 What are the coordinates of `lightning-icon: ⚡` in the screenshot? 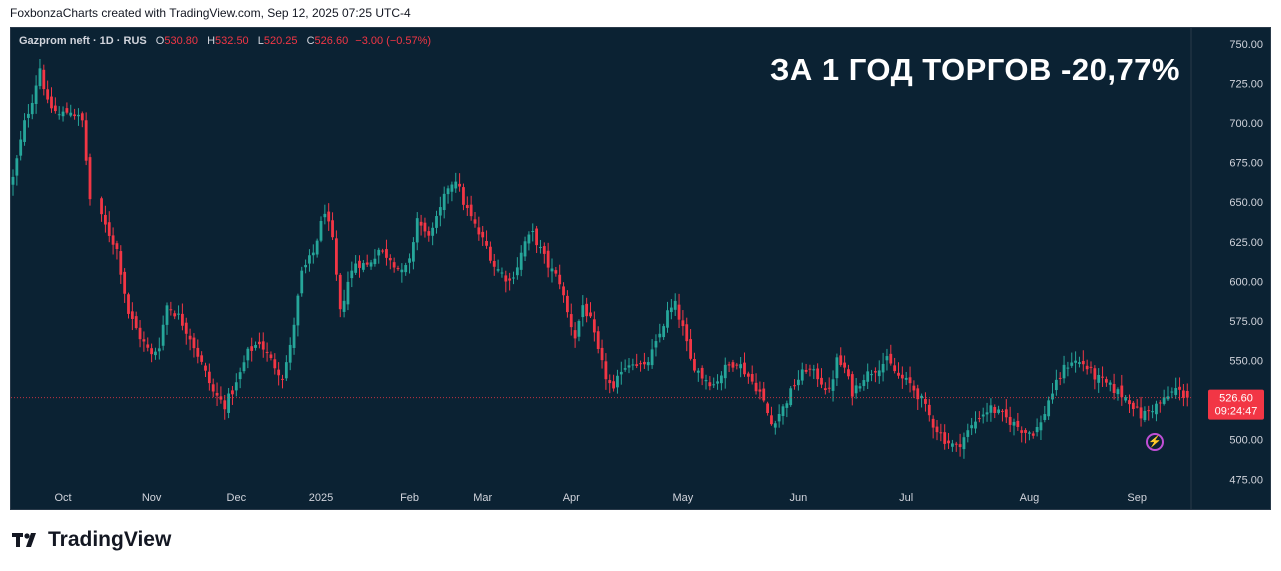 It's located at (1155, 442).